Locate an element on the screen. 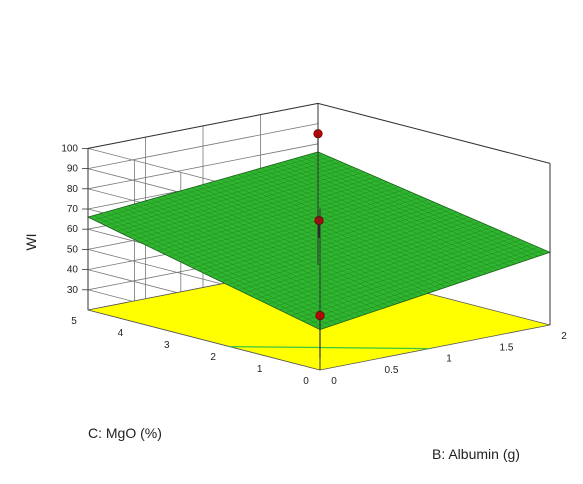  z-tick-label: 60 is located at coordinates (73, 229).